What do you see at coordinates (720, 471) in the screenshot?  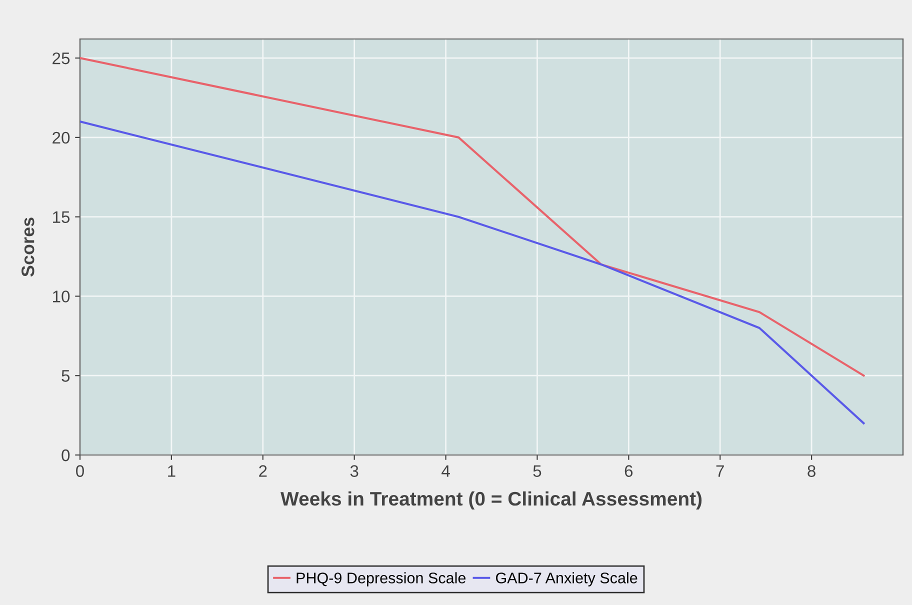 I see `x-tick-label: 7` at bounding box center [720, 471].